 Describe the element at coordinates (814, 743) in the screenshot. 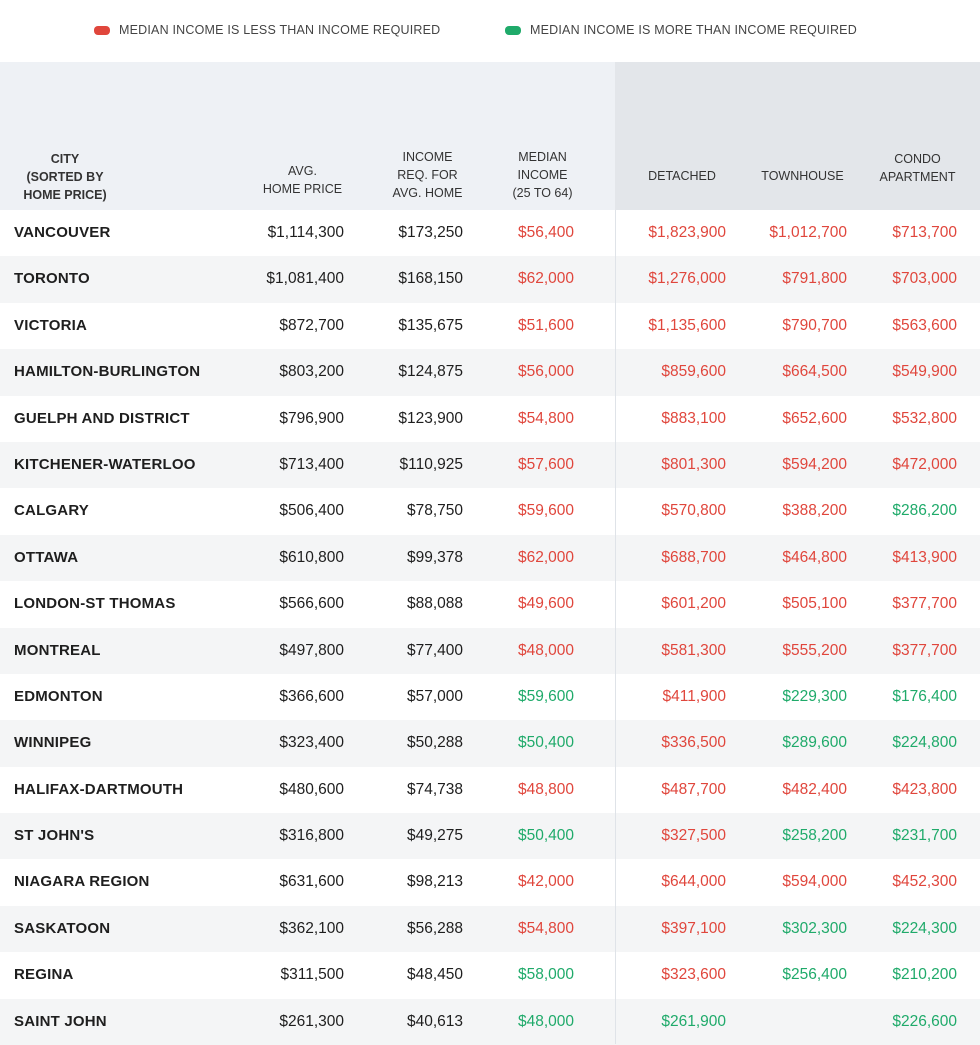

I see `townhouse-price-cell: $289,600` at that location.